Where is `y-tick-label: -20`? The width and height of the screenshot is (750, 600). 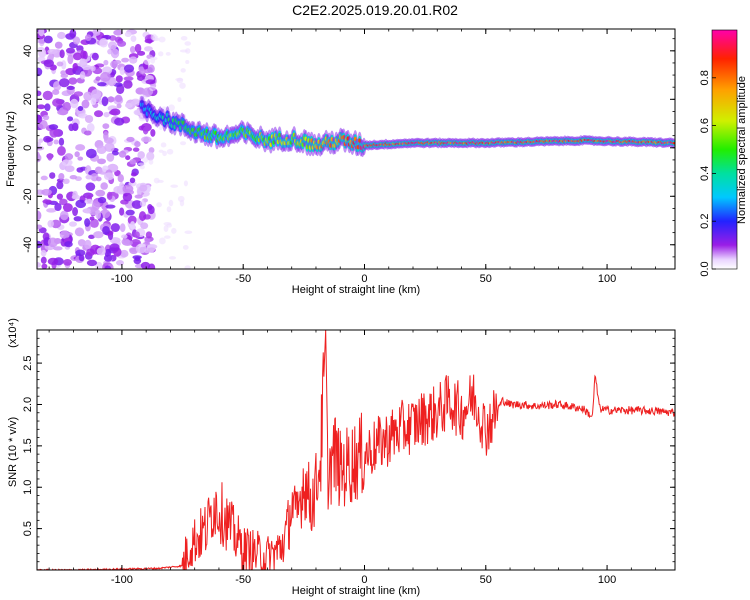
y-tick-label: -20 is located at coordinates (28, 196).